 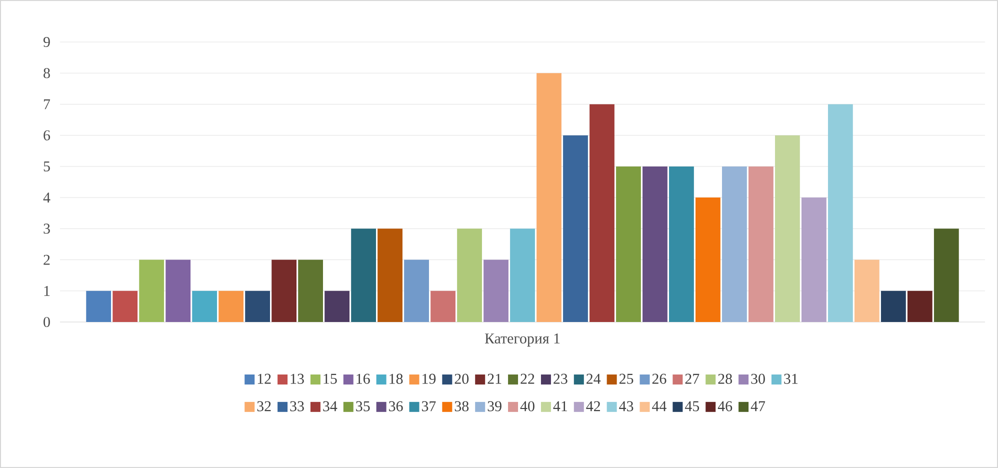 What do you see at coordinates (363, 406) in the screenshot?
I see `legend-label: 35` at bounding box center [363, 406].